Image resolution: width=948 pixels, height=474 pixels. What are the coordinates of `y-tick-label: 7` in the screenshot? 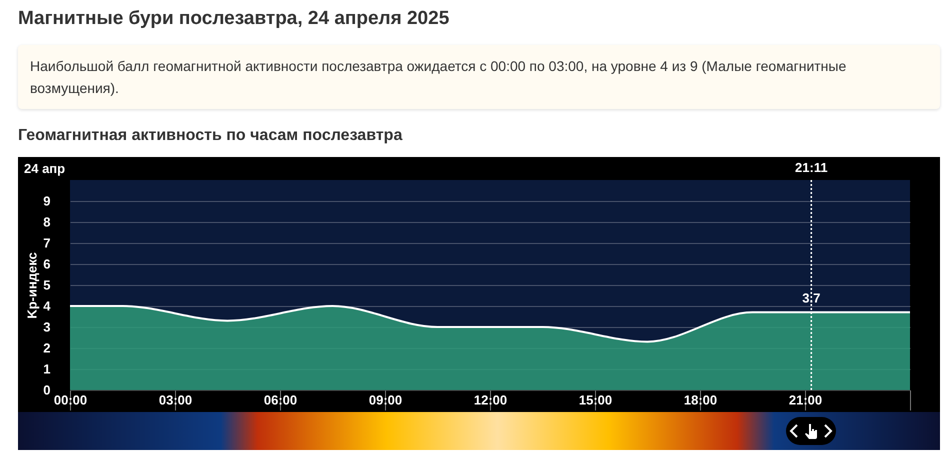 It's located at (46, 243).